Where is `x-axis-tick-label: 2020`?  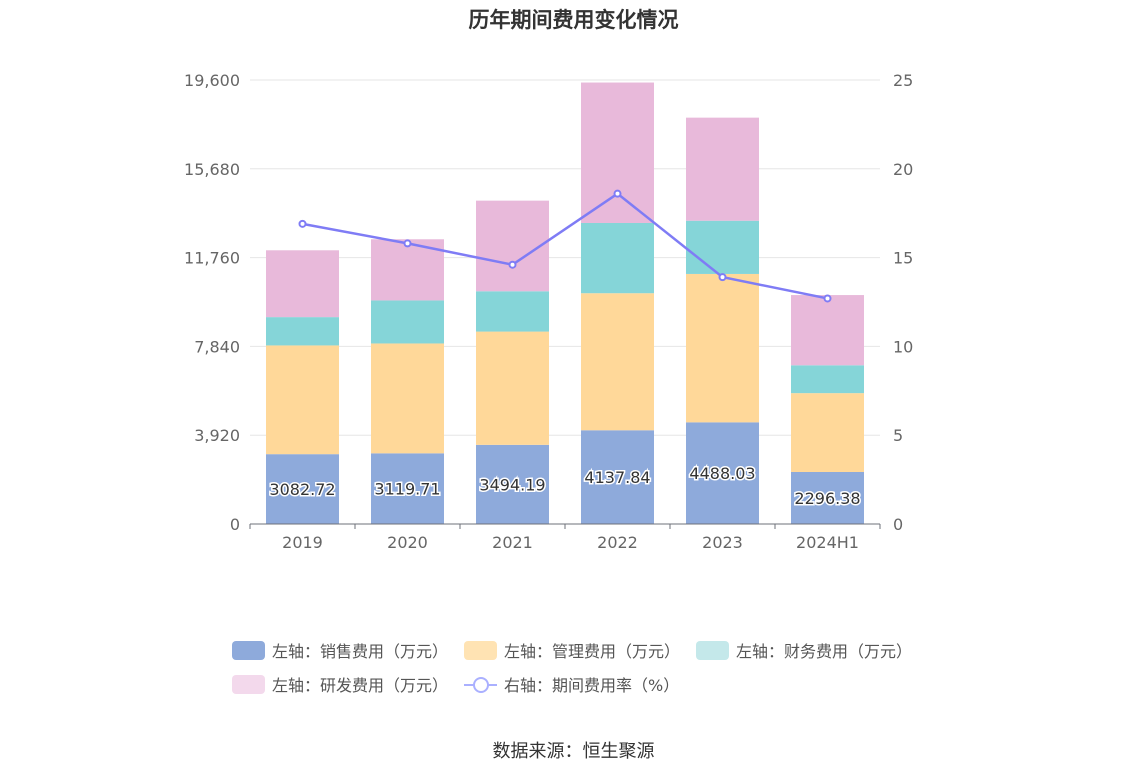 x-axis-tick-label: 2020 is located at coordinates (407, 542).